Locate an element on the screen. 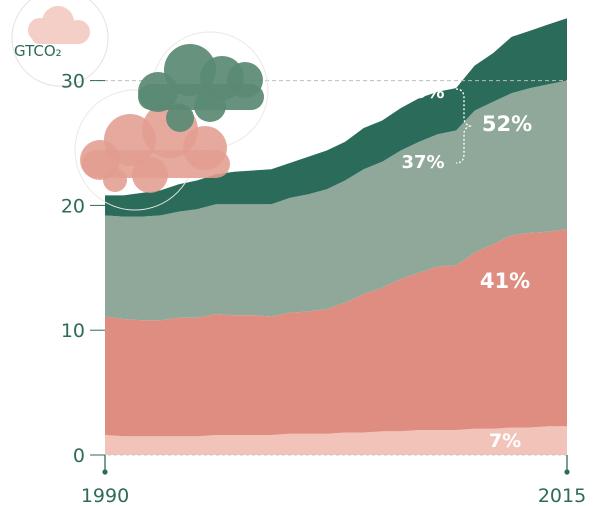  y-tick-label: 0 is located at coordinates (79, 456).